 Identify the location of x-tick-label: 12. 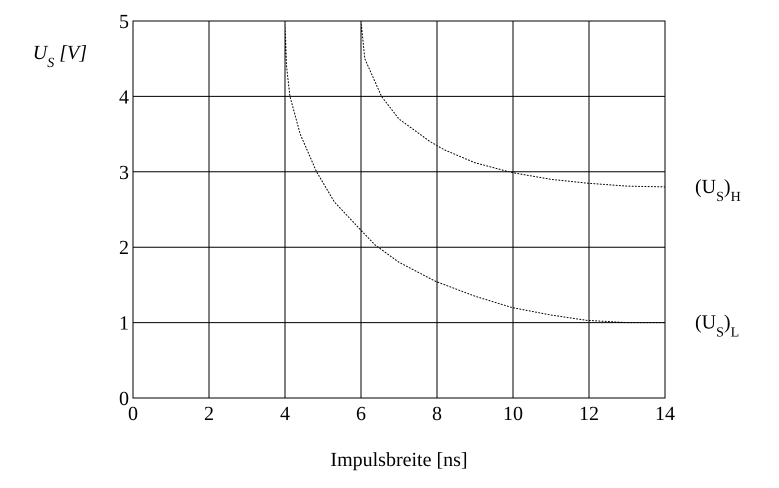
(589, 414).